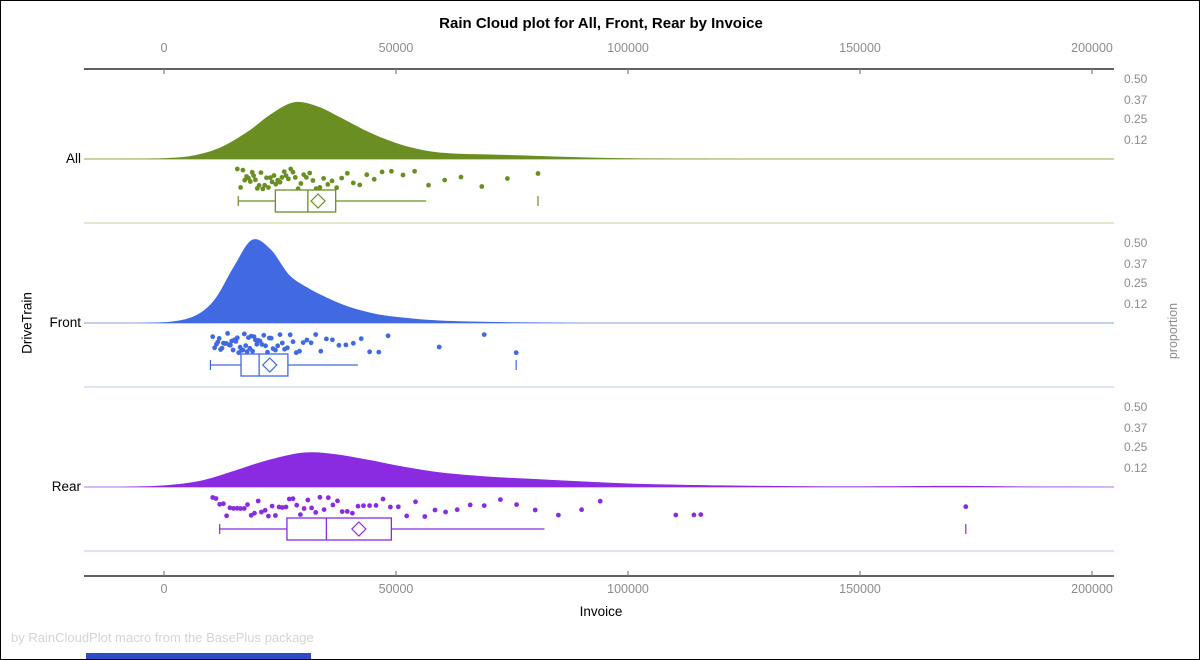 The image size is (1200, 660). Describe the element at coordinates (614, 469) in the screenshot. I see `density-curve-rear` at that location.